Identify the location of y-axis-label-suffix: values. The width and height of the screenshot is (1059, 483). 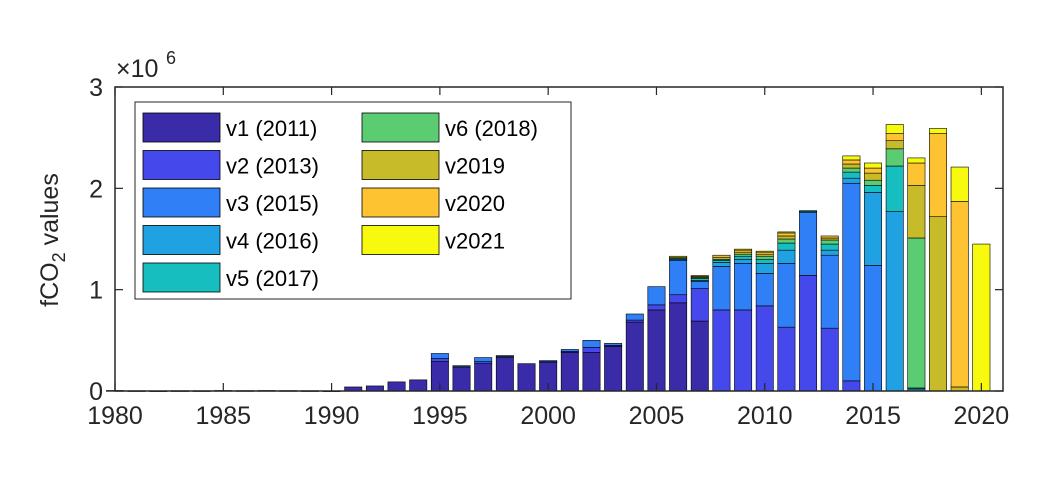
(50, 212).